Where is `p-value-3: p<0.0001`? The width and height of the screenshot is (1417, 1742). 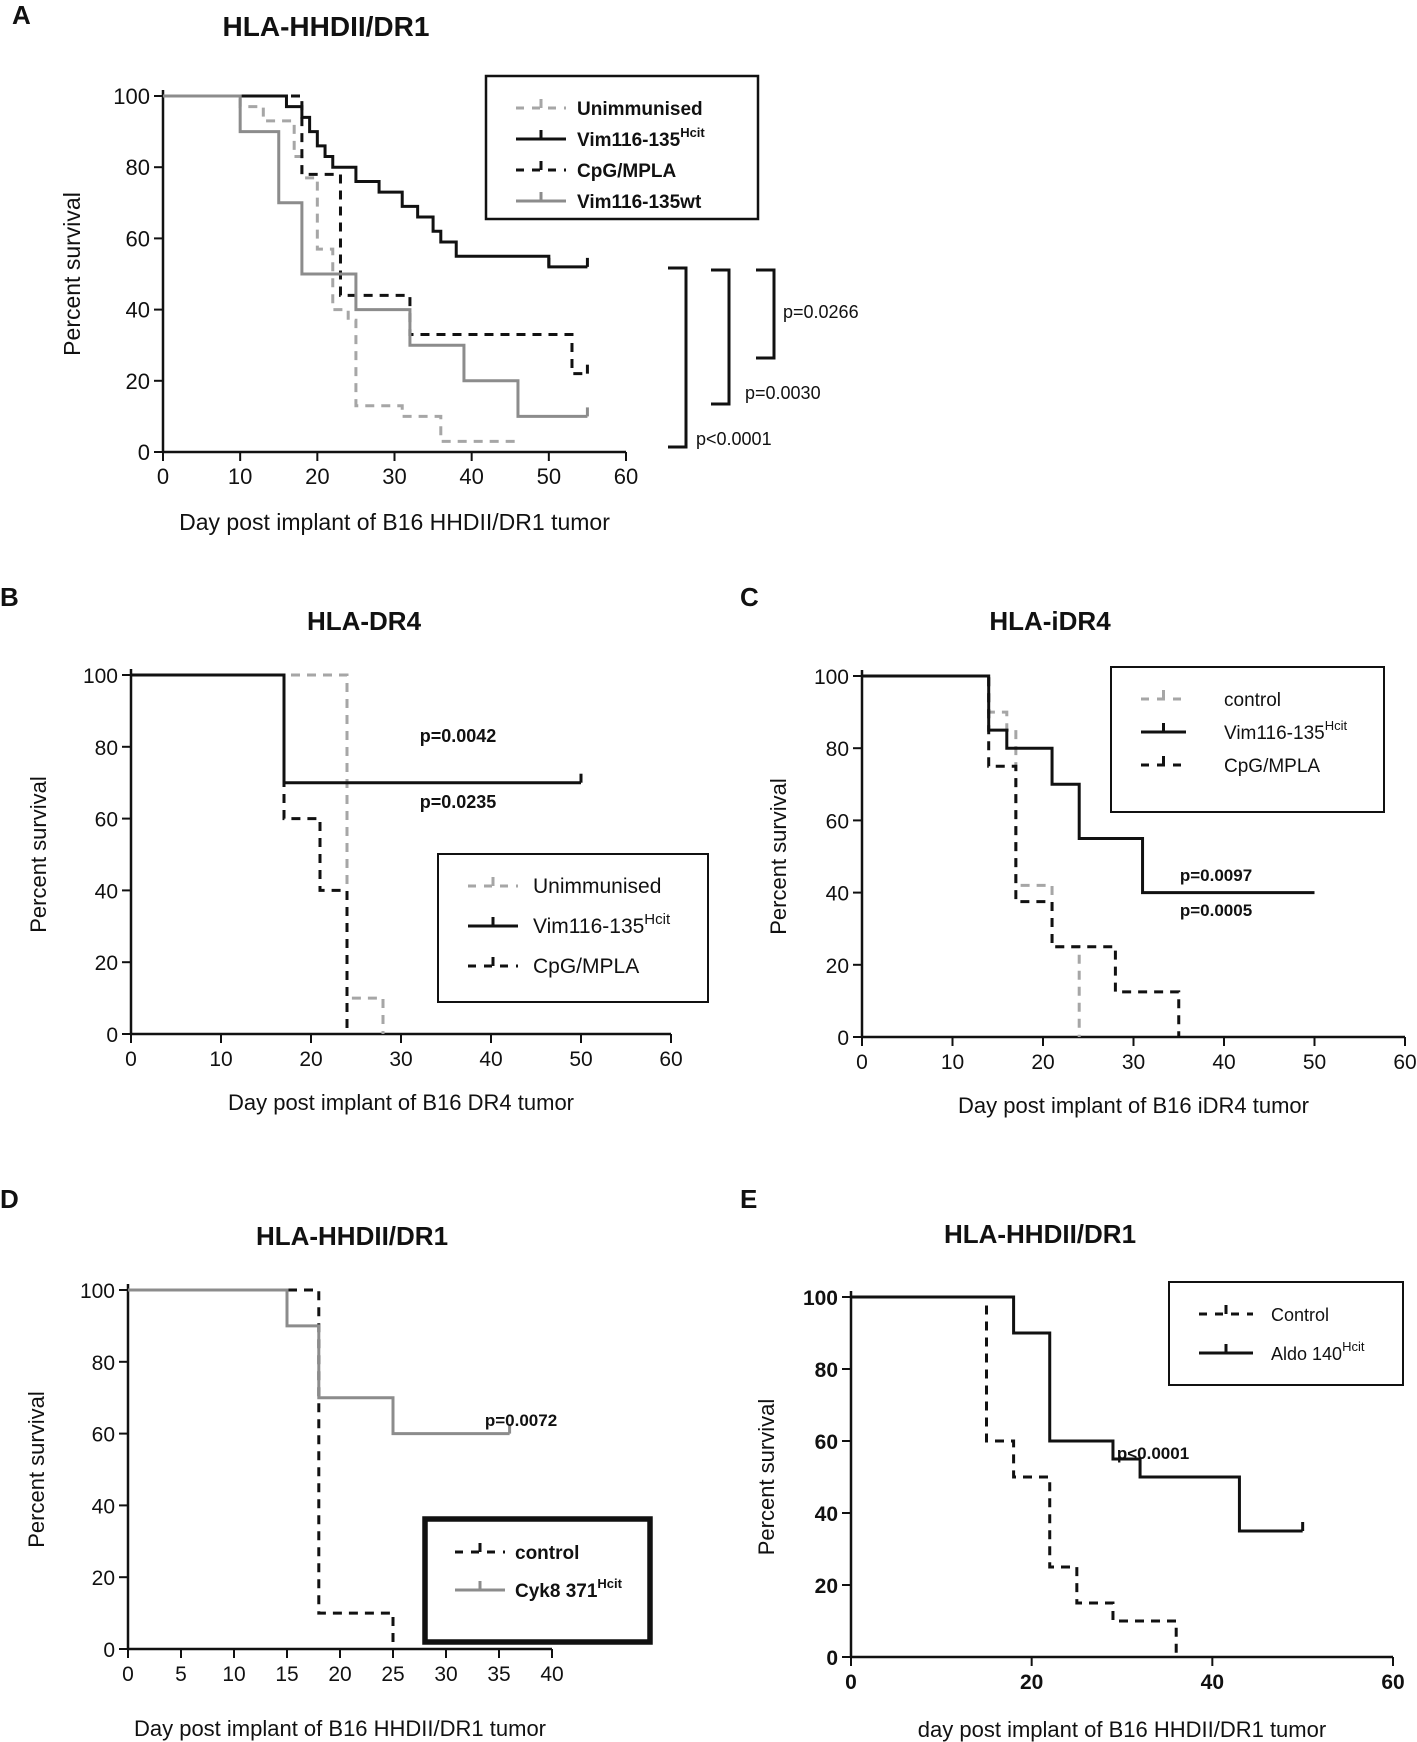 p-value-3: p<0.0001 is located at coordinates (734, 439).